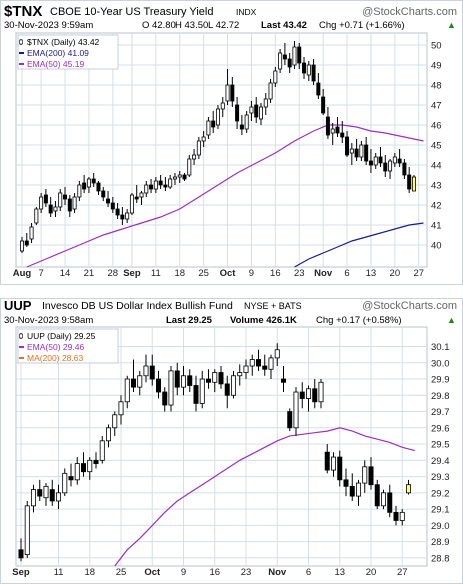  I want to click on tnx-high: H 43.50, so click(191, 25).